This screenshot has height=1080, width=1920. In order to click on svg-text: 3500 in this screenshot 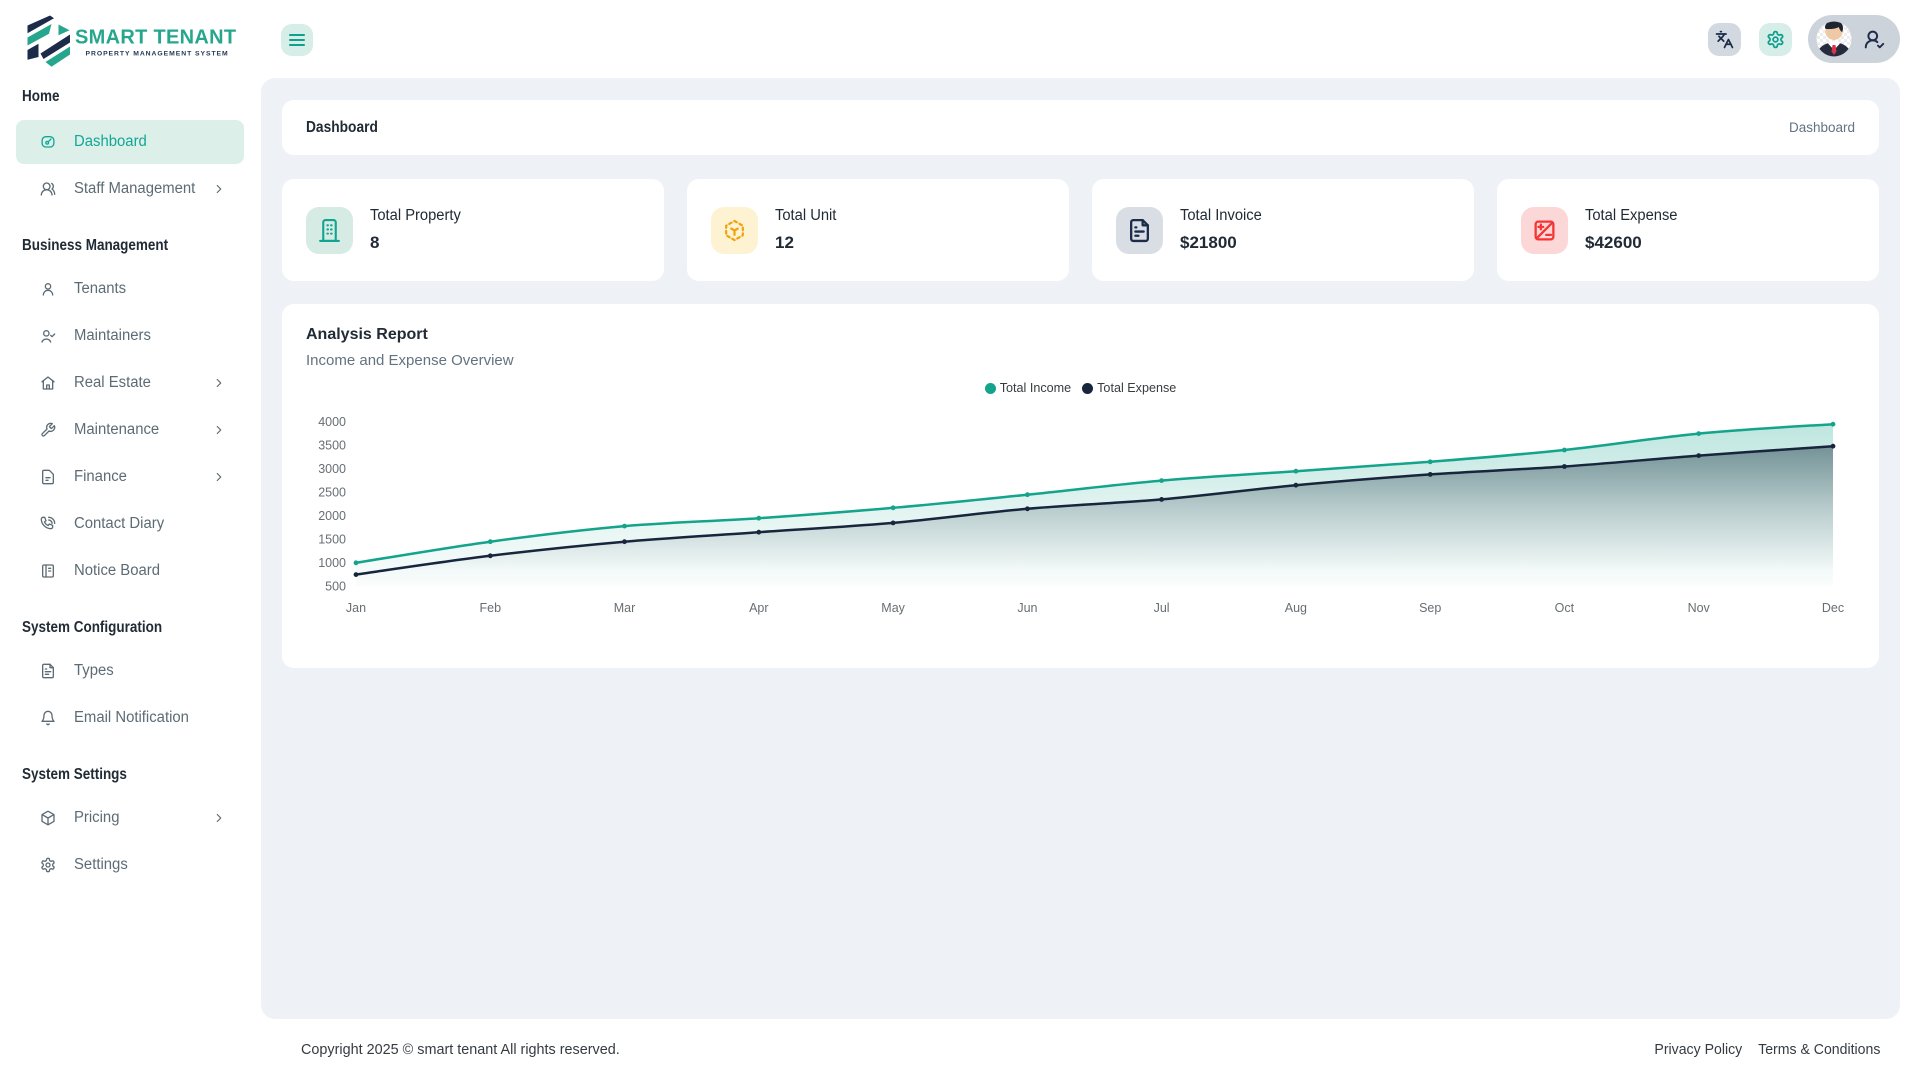, I will do `click(332, 446)`.